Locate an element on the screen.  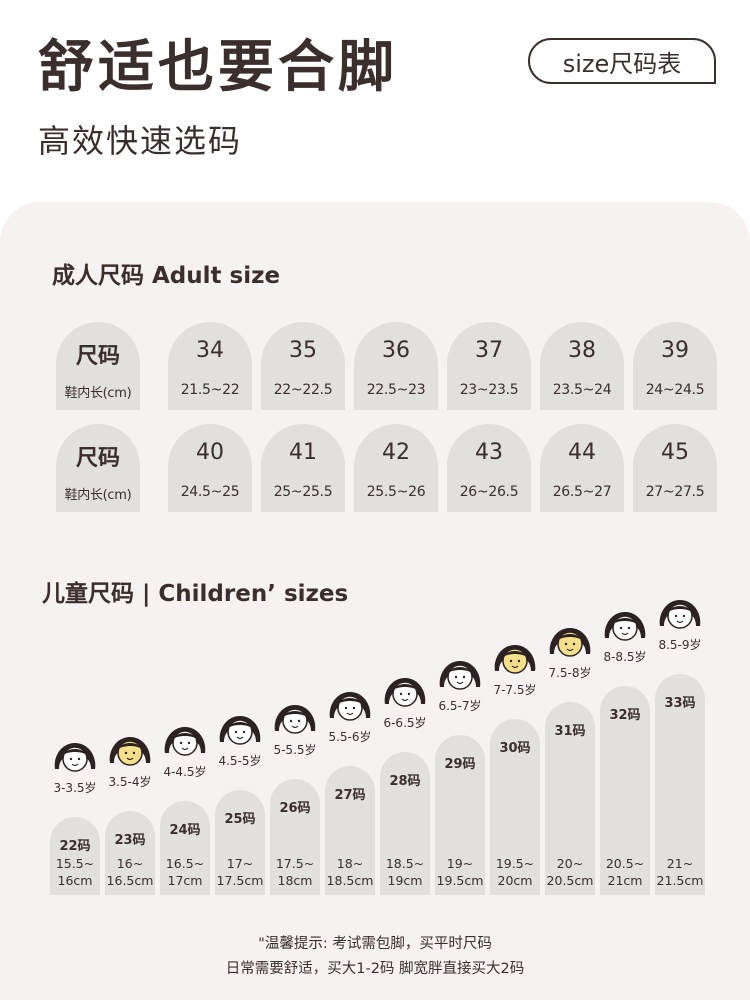
kid-length-line-2: 18.5cm is located at coordinates (350, 880).